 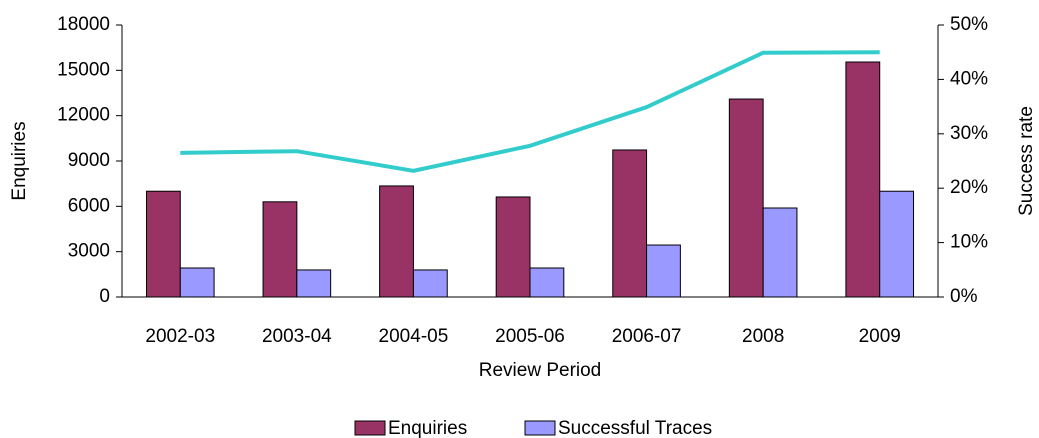 What do you see at coordinates (1026, 161) in the screenshot?
I see `y2-axis-label: Success rate` at bounding box center [1026, 161].